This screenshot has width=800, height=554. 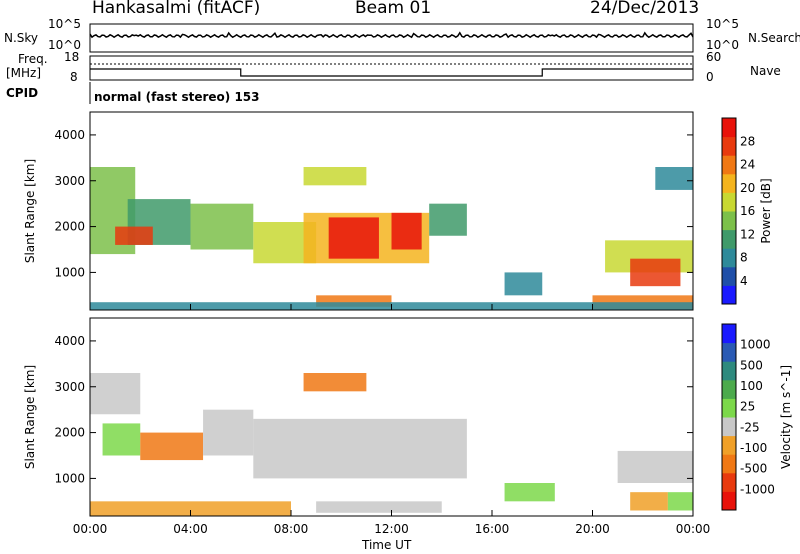 What do you see at coordinates (391, 529) in the screenshot?
I see `x-tick-label: 12:00` at bounding box center [391, 529].